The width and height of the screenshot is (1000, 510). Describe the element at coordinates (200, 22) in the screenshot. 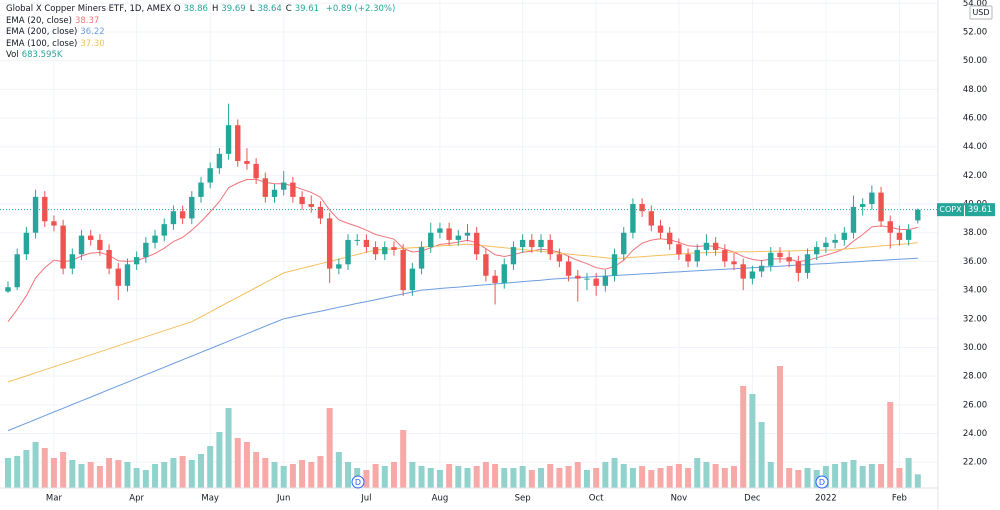

I see `legend-row: EMA (20, close) 38.37` at that location.